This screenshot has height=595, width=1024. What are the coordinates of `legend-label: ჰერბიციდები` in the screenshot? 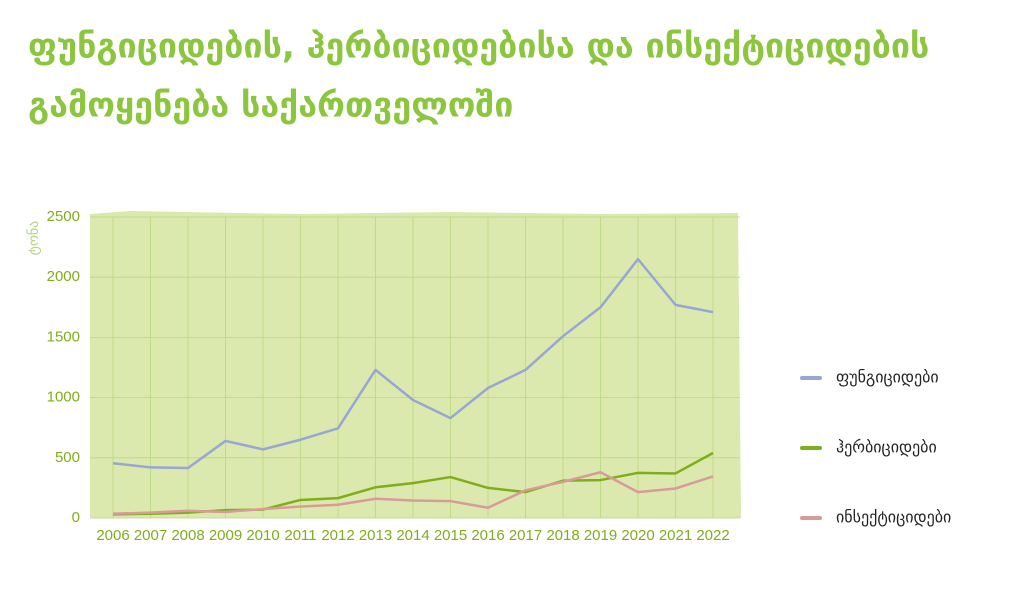 It's located at (886, 447).